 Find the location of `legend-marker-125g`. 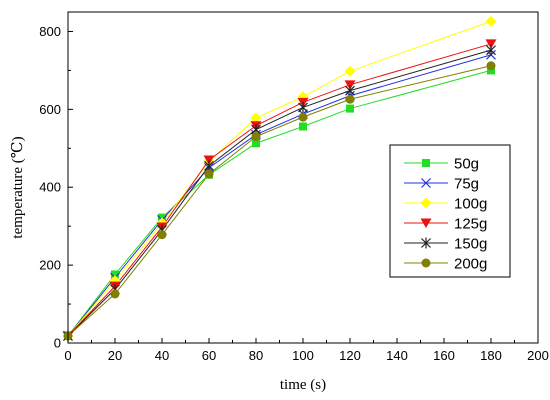

legend-marker-125g is located at coordinates (426, 223).